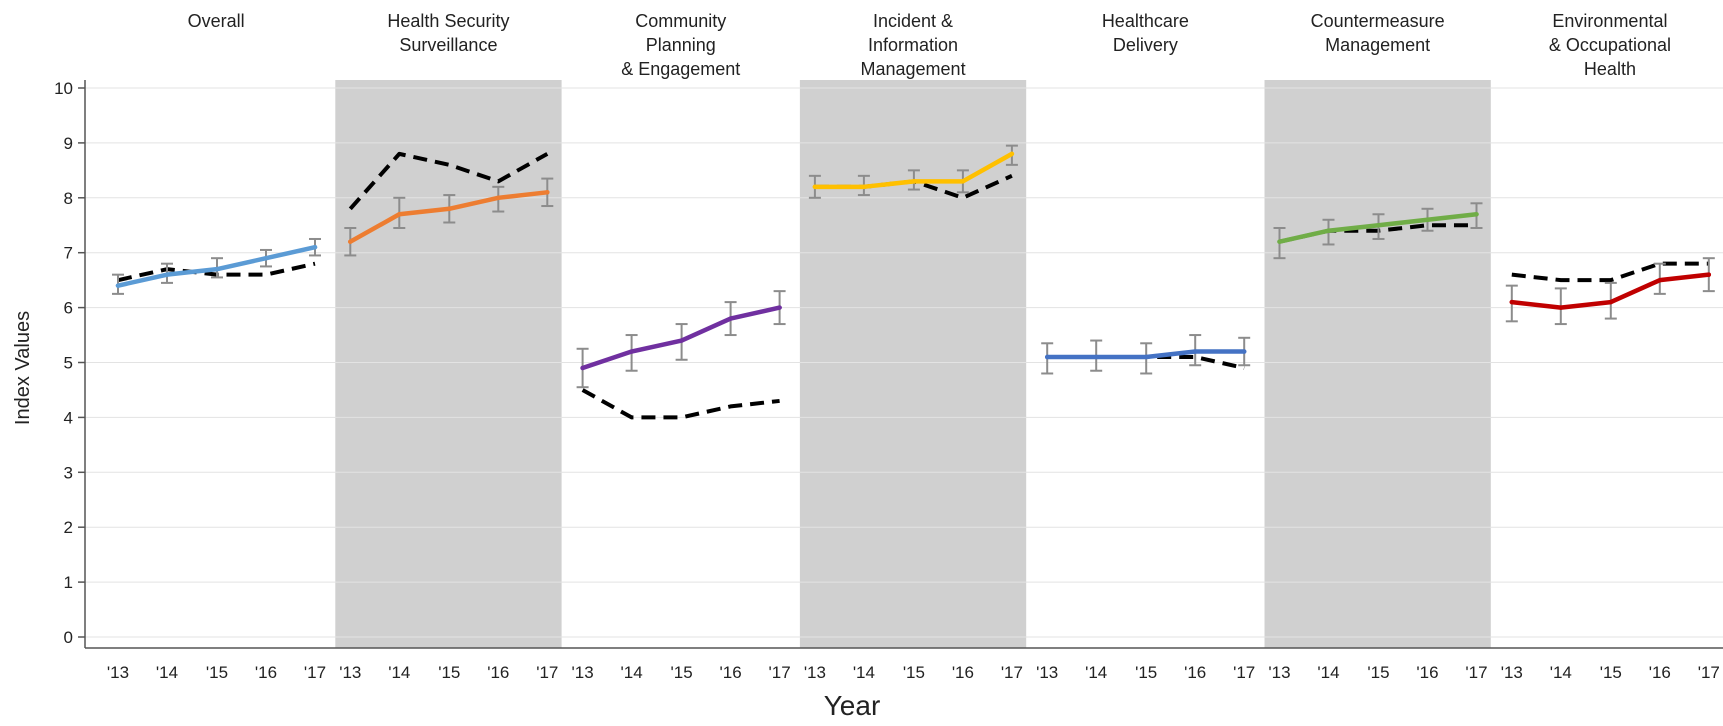 The width and height of the screenshot is (1723, 726). What do you see at coordinates (448, 45) in the screenshot?
I see `panel-title-line: Surveillance` at bounding box center [448, 45].